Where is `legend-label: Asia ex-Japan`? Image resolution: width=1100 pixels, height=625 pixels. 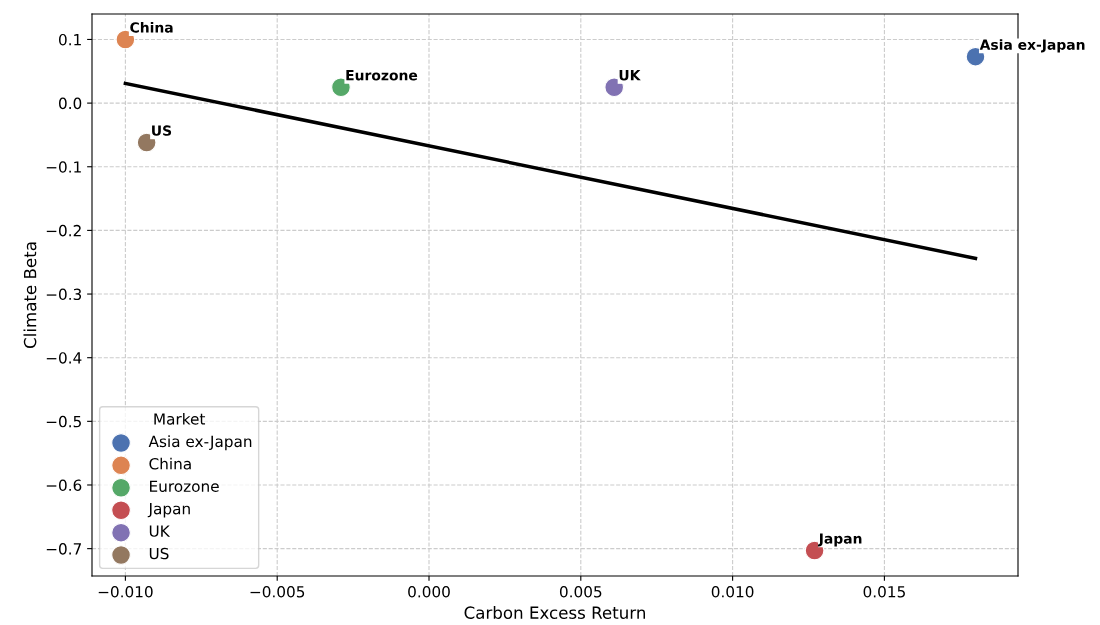 legend-label: Asia ex-Japan is located at coordinates (200, 443).